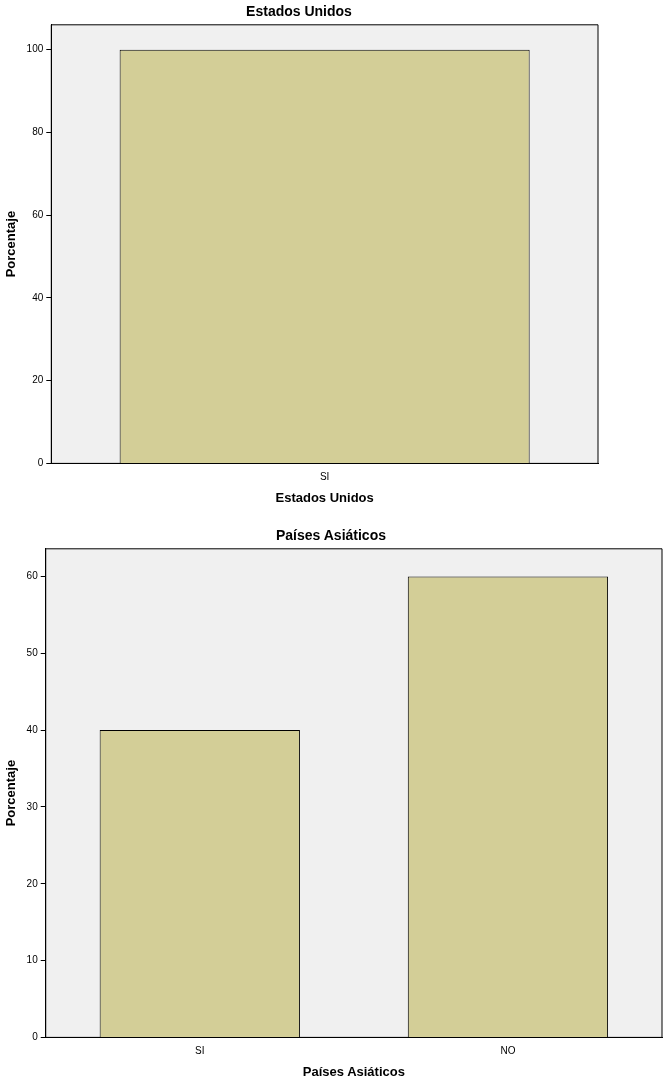 This screenshot has width=664, height=1086. I want to click on y-tick-label: 100, so click(35, 49).